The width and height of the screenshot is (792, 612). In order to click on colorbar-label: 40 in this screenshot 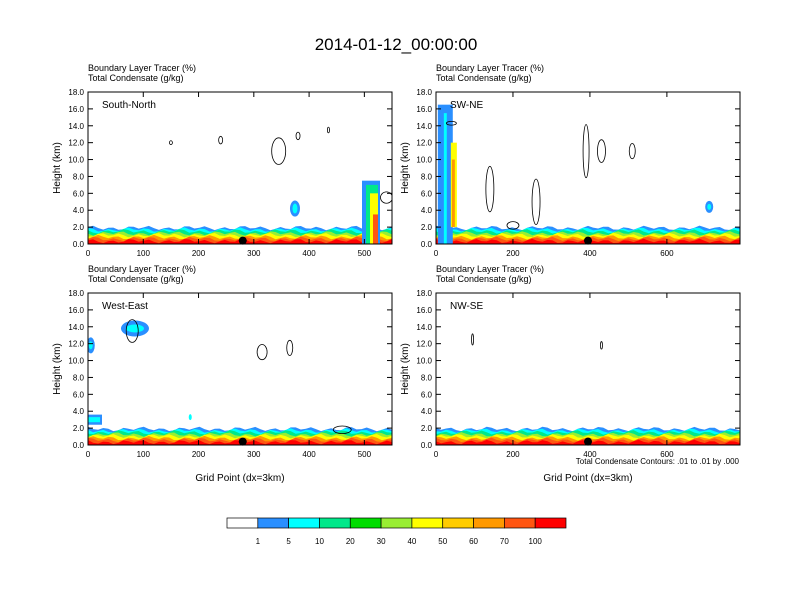, I will do `click(411, 541)`.